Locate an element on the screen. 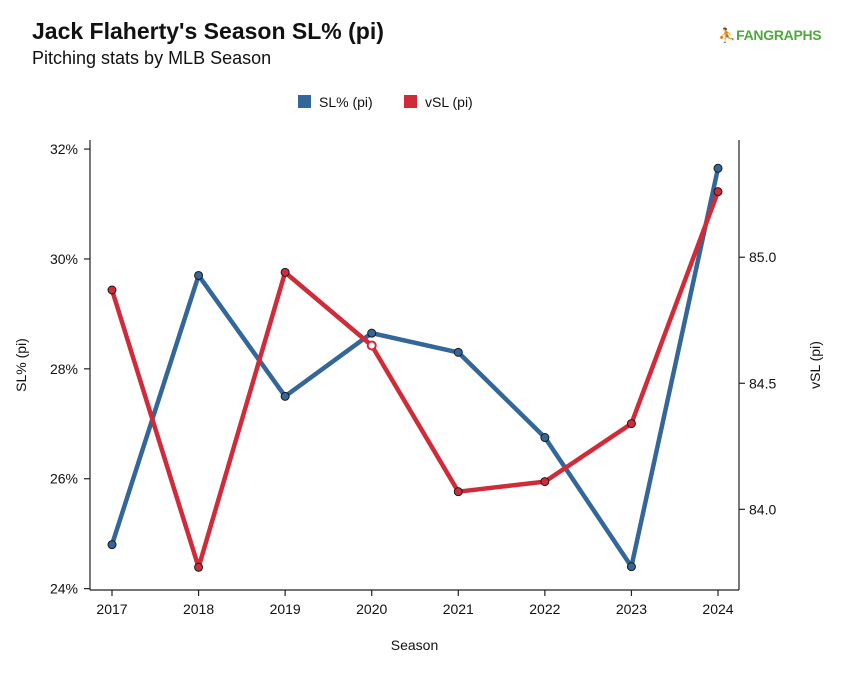 Image resolution: width=841 pixels, height=684 pixels. chart-subtitle: Pitching stats by MLB Season is located at coordinates (152, 58).